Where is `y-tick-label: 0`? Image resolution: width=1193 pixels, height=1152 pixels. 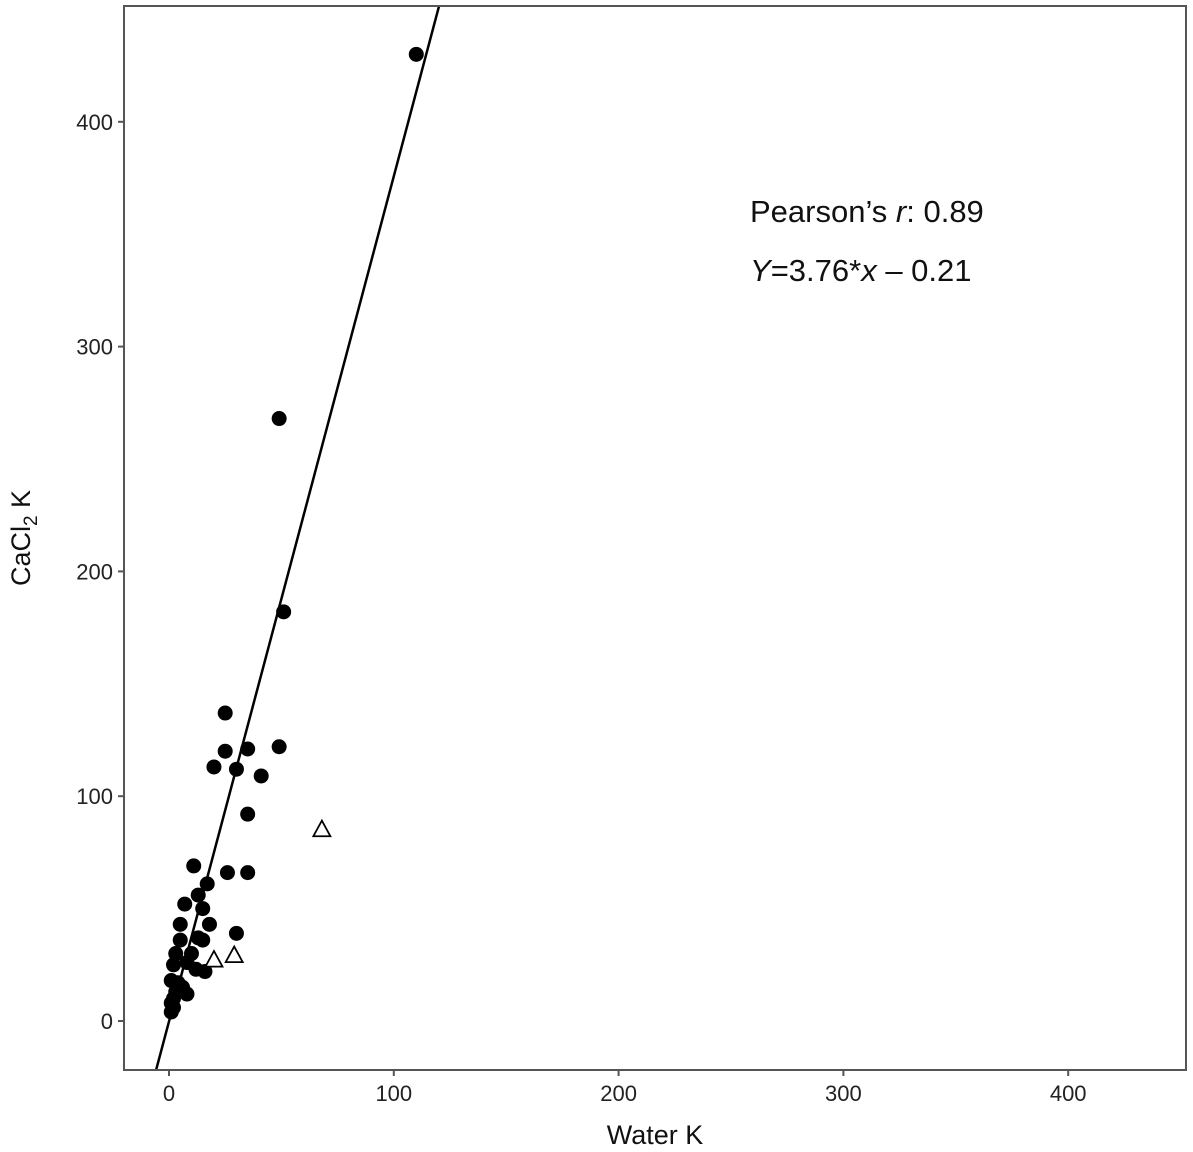
y-tick-label: 0 is located at coordinates (107, 1021).